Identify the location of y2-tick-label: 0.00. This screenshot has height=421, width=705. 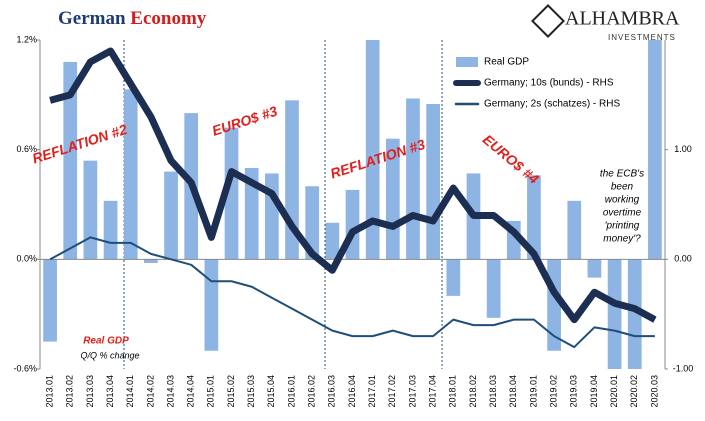
(683, 259).